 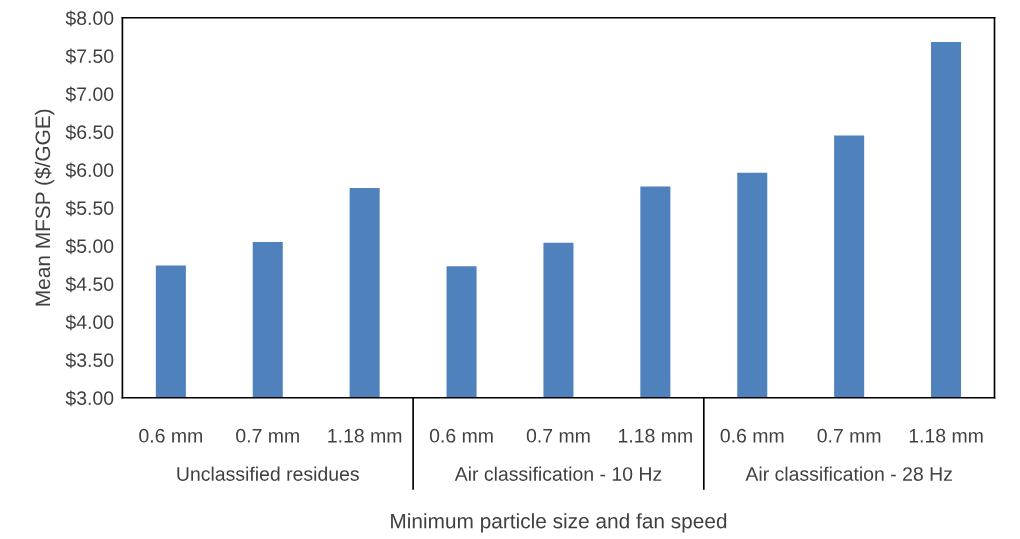 I want to click on y-tick-label: $4.00, so click(x=89, y=322).